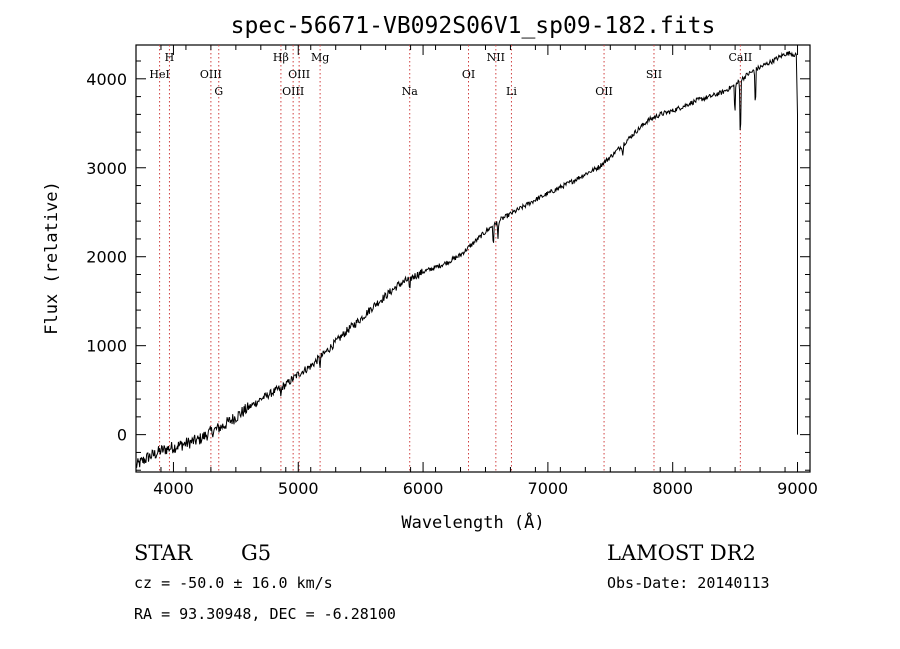  I want to click on line-marker-label: OI, so click(468, 74).